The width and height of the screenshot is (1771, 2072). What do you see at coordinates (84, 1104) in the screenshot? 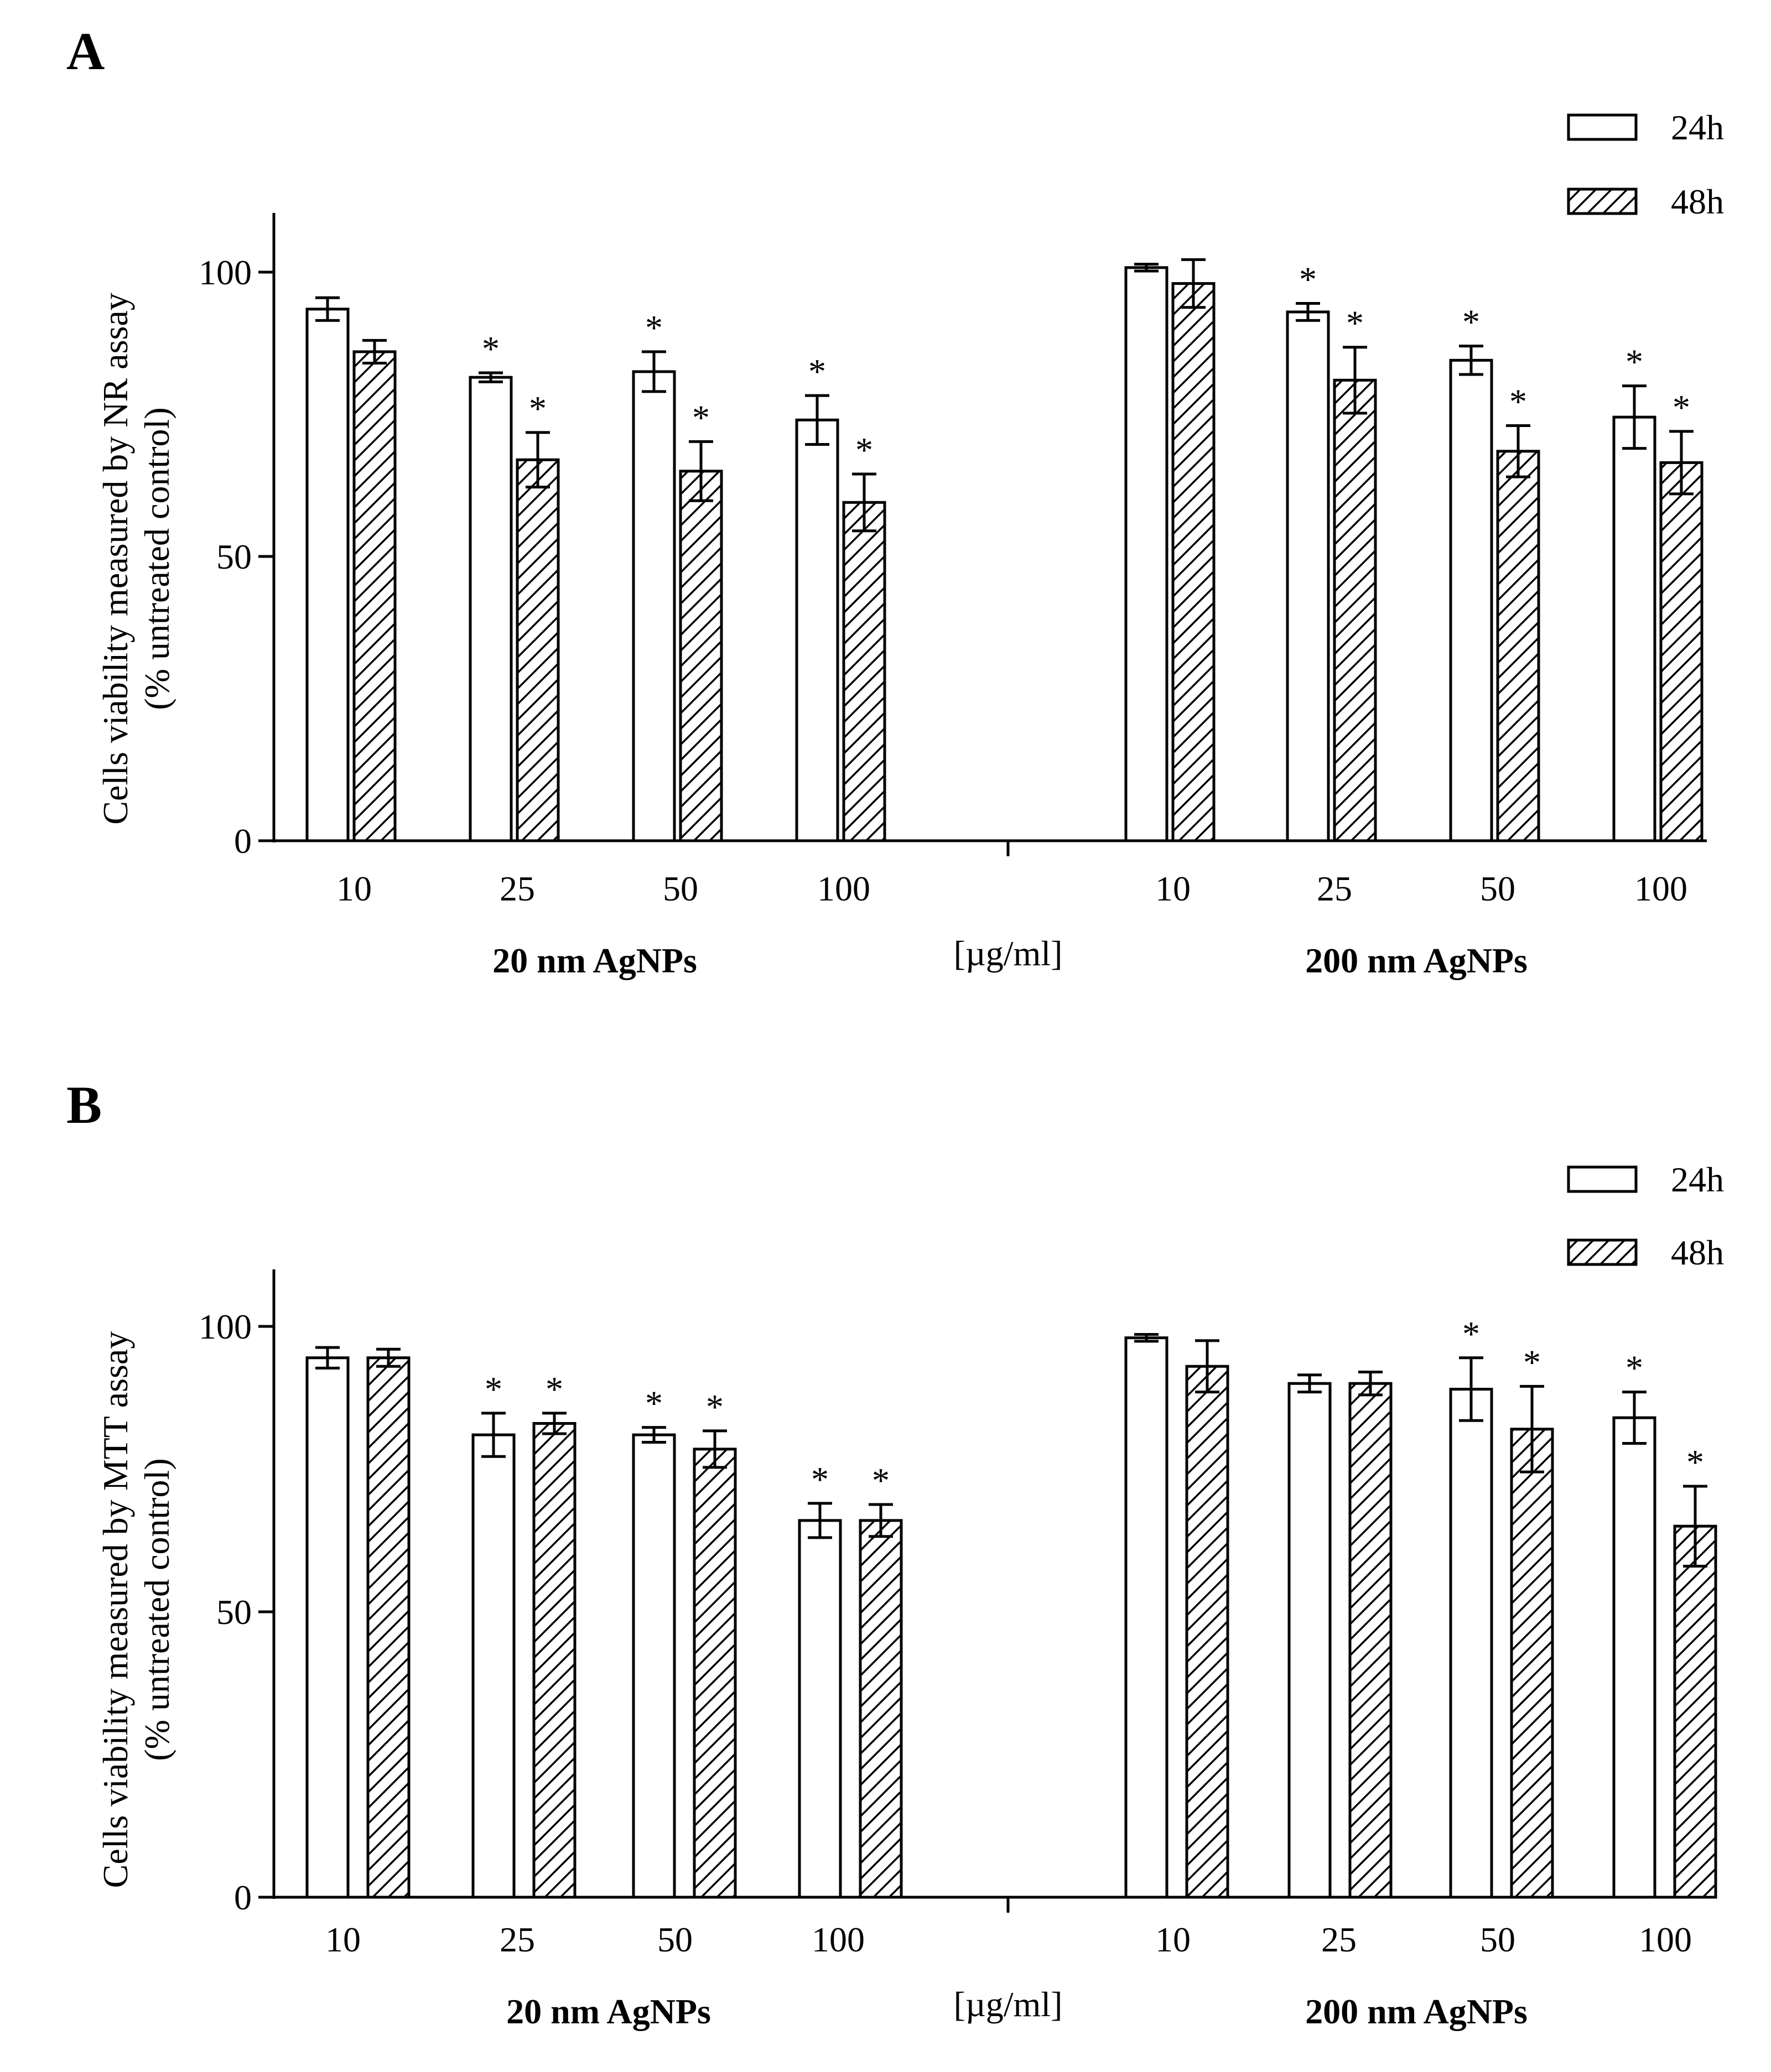
I see `panel-letter: B` at bounding box center [84, 1104].